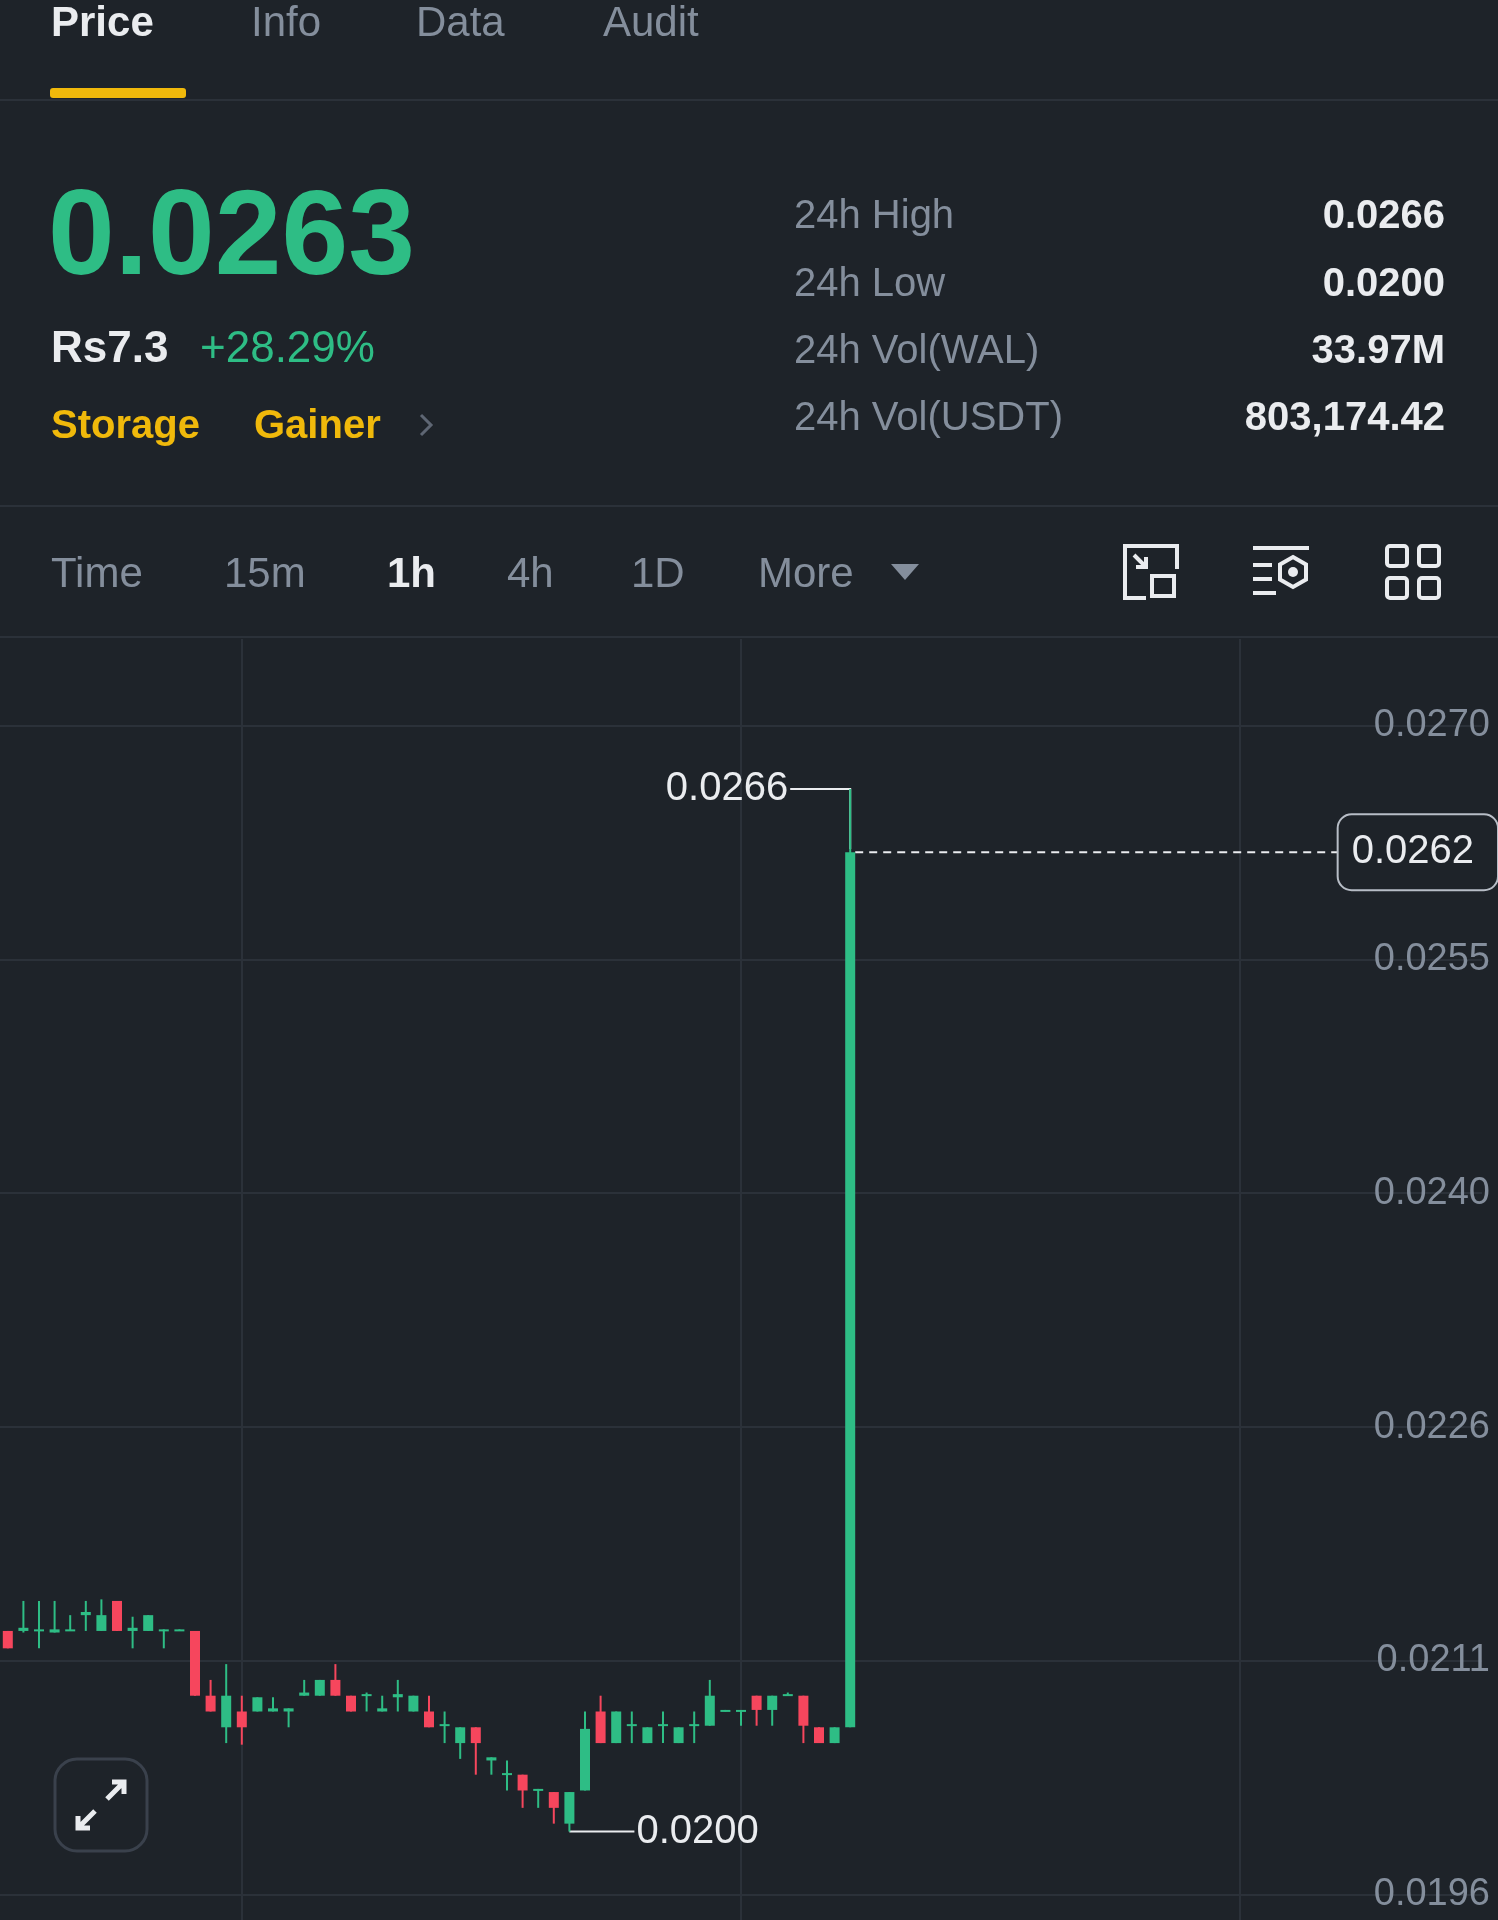 The height and width of the screenshot is (1920, 1498). What do you see at coordinates (1431, 1892) in the screenshot?
I see `y-tick-label: 0.0196` at bounding box center [1431, 1892].